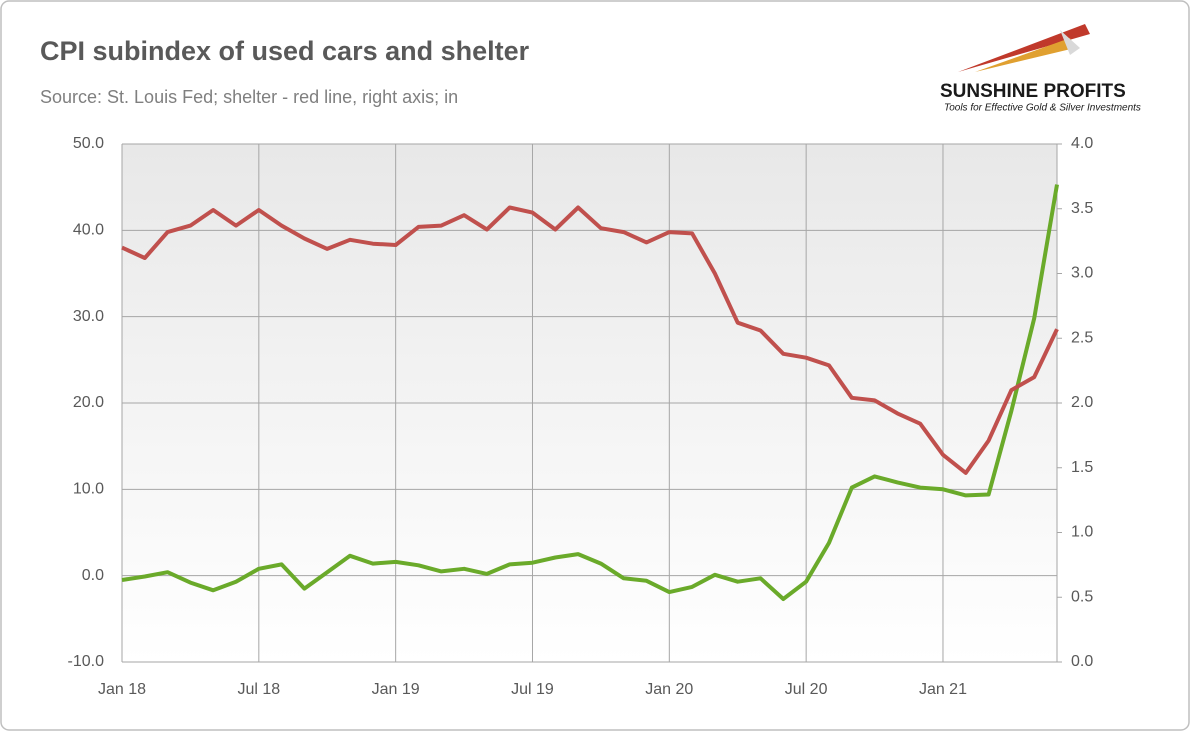 Image resolution: width=1190 pixels, height=731 pixels. I want to click on y-tick-label: 20.0, so click(88, 402).